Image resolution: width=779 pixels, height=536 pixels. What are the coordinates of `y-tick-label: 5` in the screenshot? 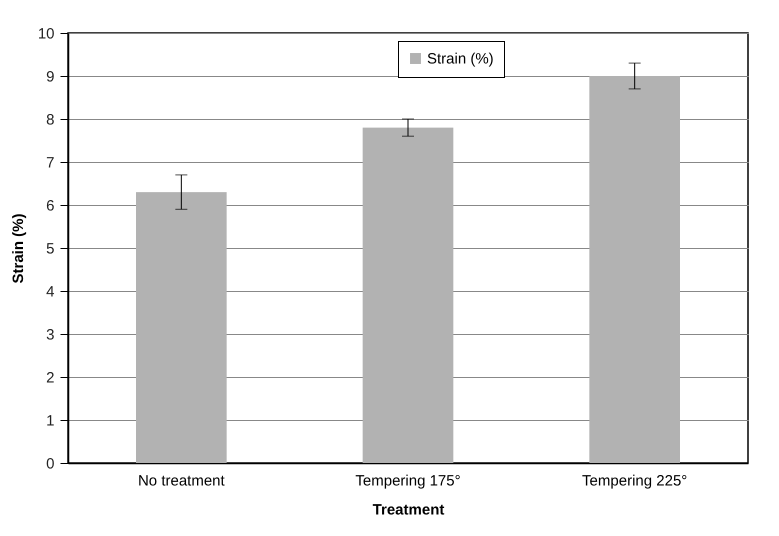 It's located at (50, 249).